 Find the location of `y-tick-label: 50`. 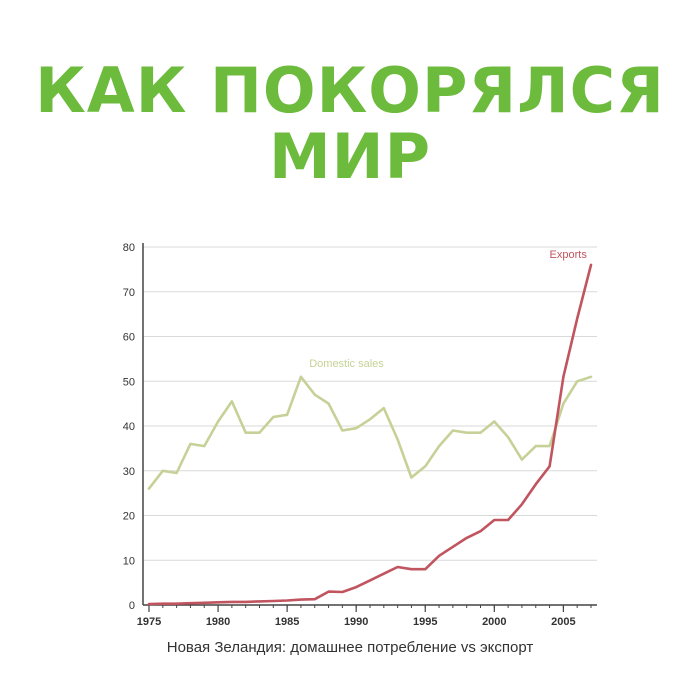

y-tick-label: 50 is located at coordinates (129, 382).